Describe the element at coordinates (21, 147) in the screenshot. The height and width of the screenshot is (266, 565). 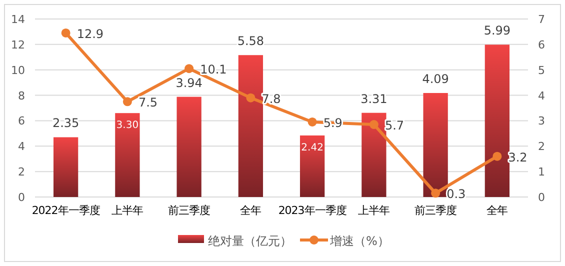
I see `y-tick-label: 4` at that location.